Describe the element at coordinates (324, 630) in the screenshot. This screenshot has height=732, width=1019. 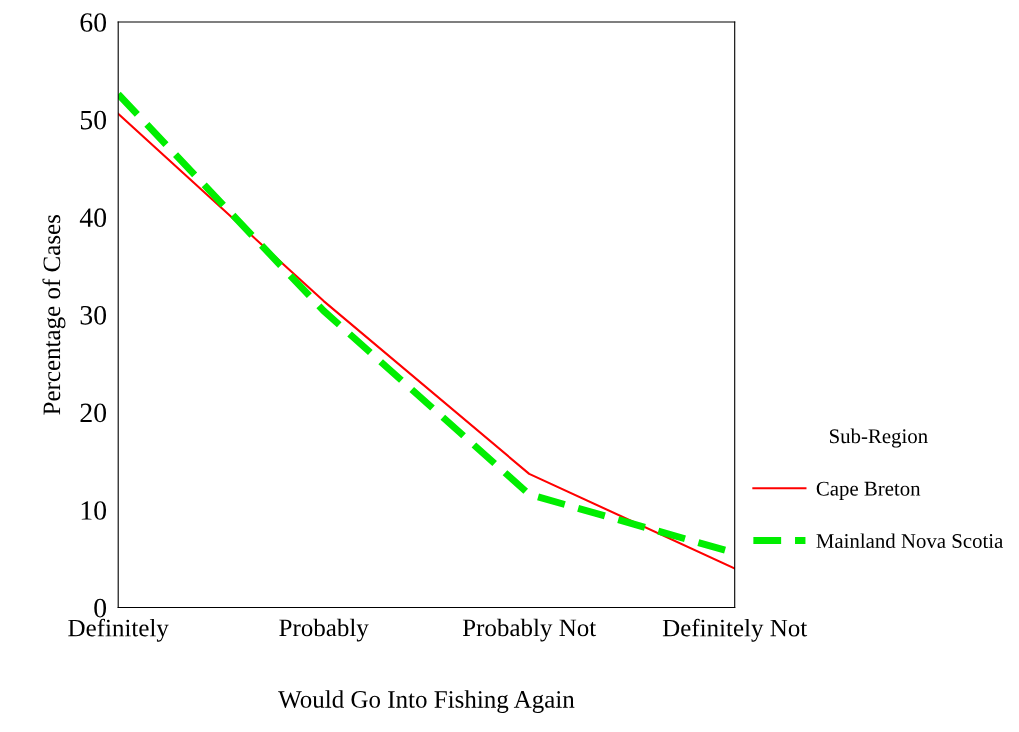
I see `x-tick-label: Probably` at that location.